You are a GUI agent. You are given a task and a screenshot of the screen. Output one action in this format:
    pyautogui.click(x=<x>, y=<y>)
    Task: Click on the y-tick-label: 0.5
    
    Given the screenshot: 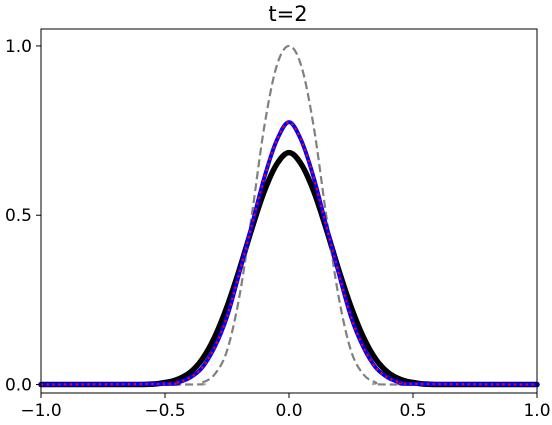 What is the action you would take?
    pyautogui.click(x=18, y=216)
    